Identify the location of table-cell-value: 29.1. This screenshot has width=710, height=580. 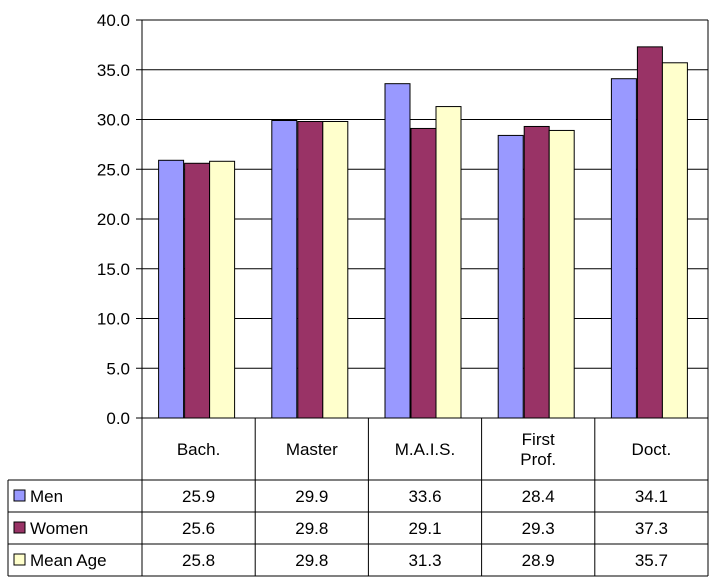
(424, 528).